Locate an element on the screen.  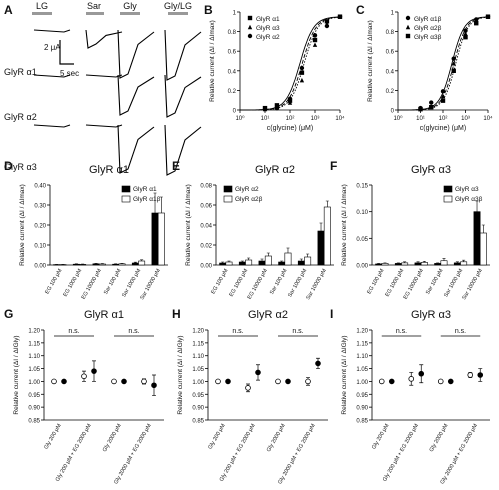
y-tick-label: 0 is located at coordinates (235, 112).